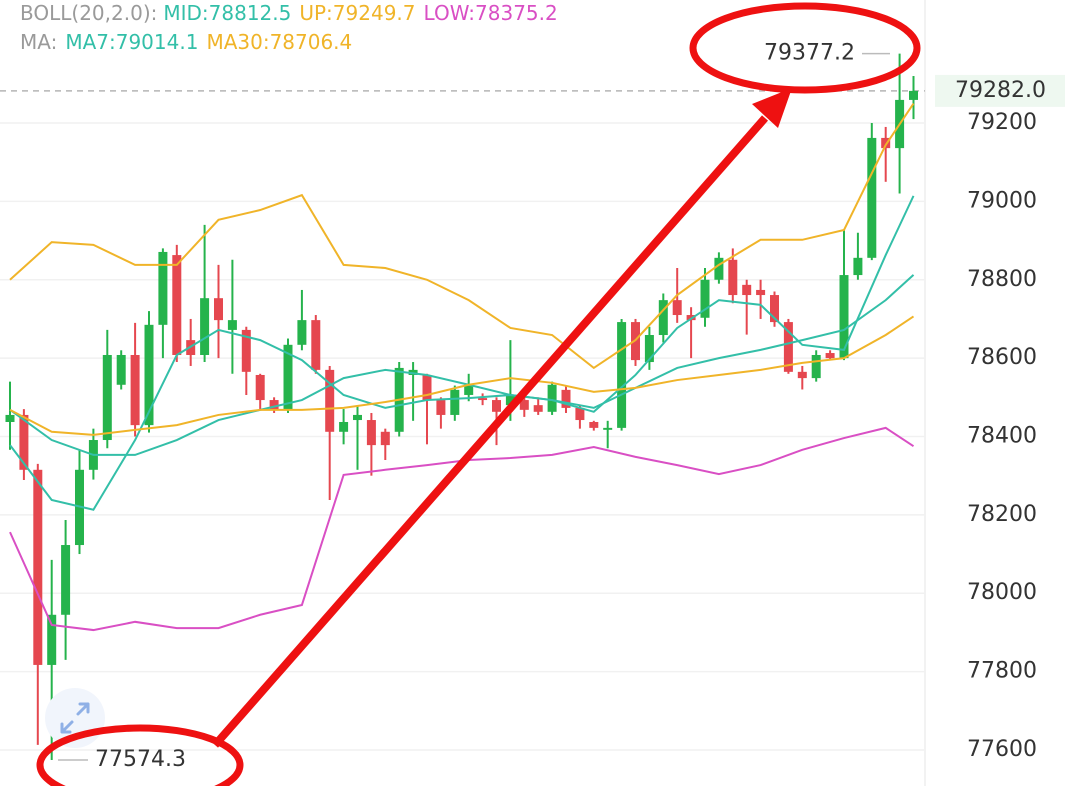 The height and width of the screenshot is (786, 1080). What do you see at coordinates (1002, 200) in the screenshot?
I see `y-tick-label: 79000` at bounding box center [1002, 200].